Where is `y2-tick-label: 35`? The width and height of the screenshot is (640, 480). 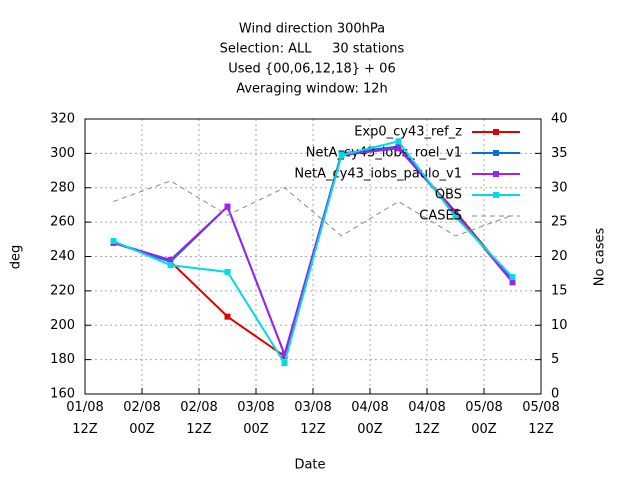 y2-tick-label: 35 is located at coordinates (559, 153).